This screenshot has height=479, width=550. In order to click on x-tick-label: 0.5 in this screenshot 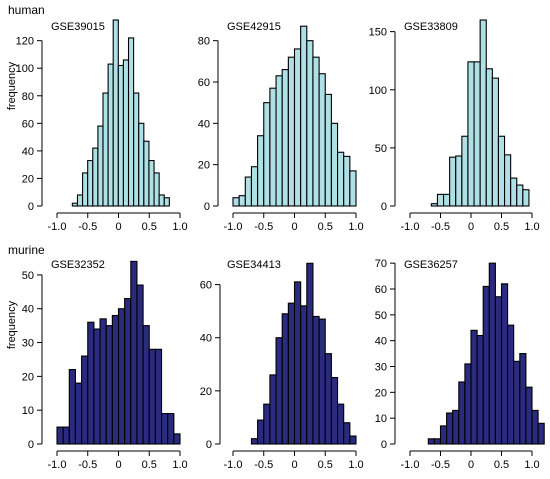, I will do `click(501, 465)`.